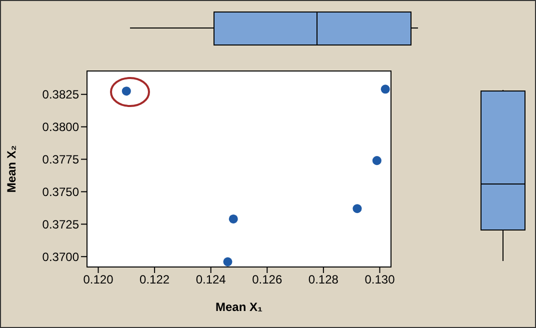 The height and width of the screenshot is (328, 536). I want to click on x-tick-label: 0.128, so click(323, 279).